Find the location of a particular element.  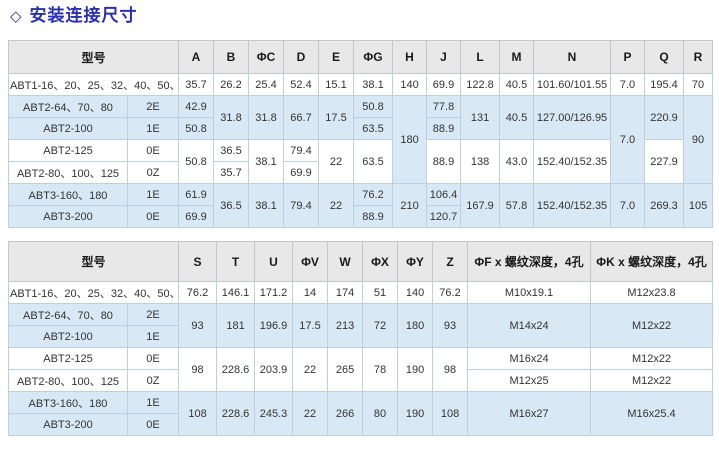

value-cell: 25.4 is located at coordinates (266, 84).